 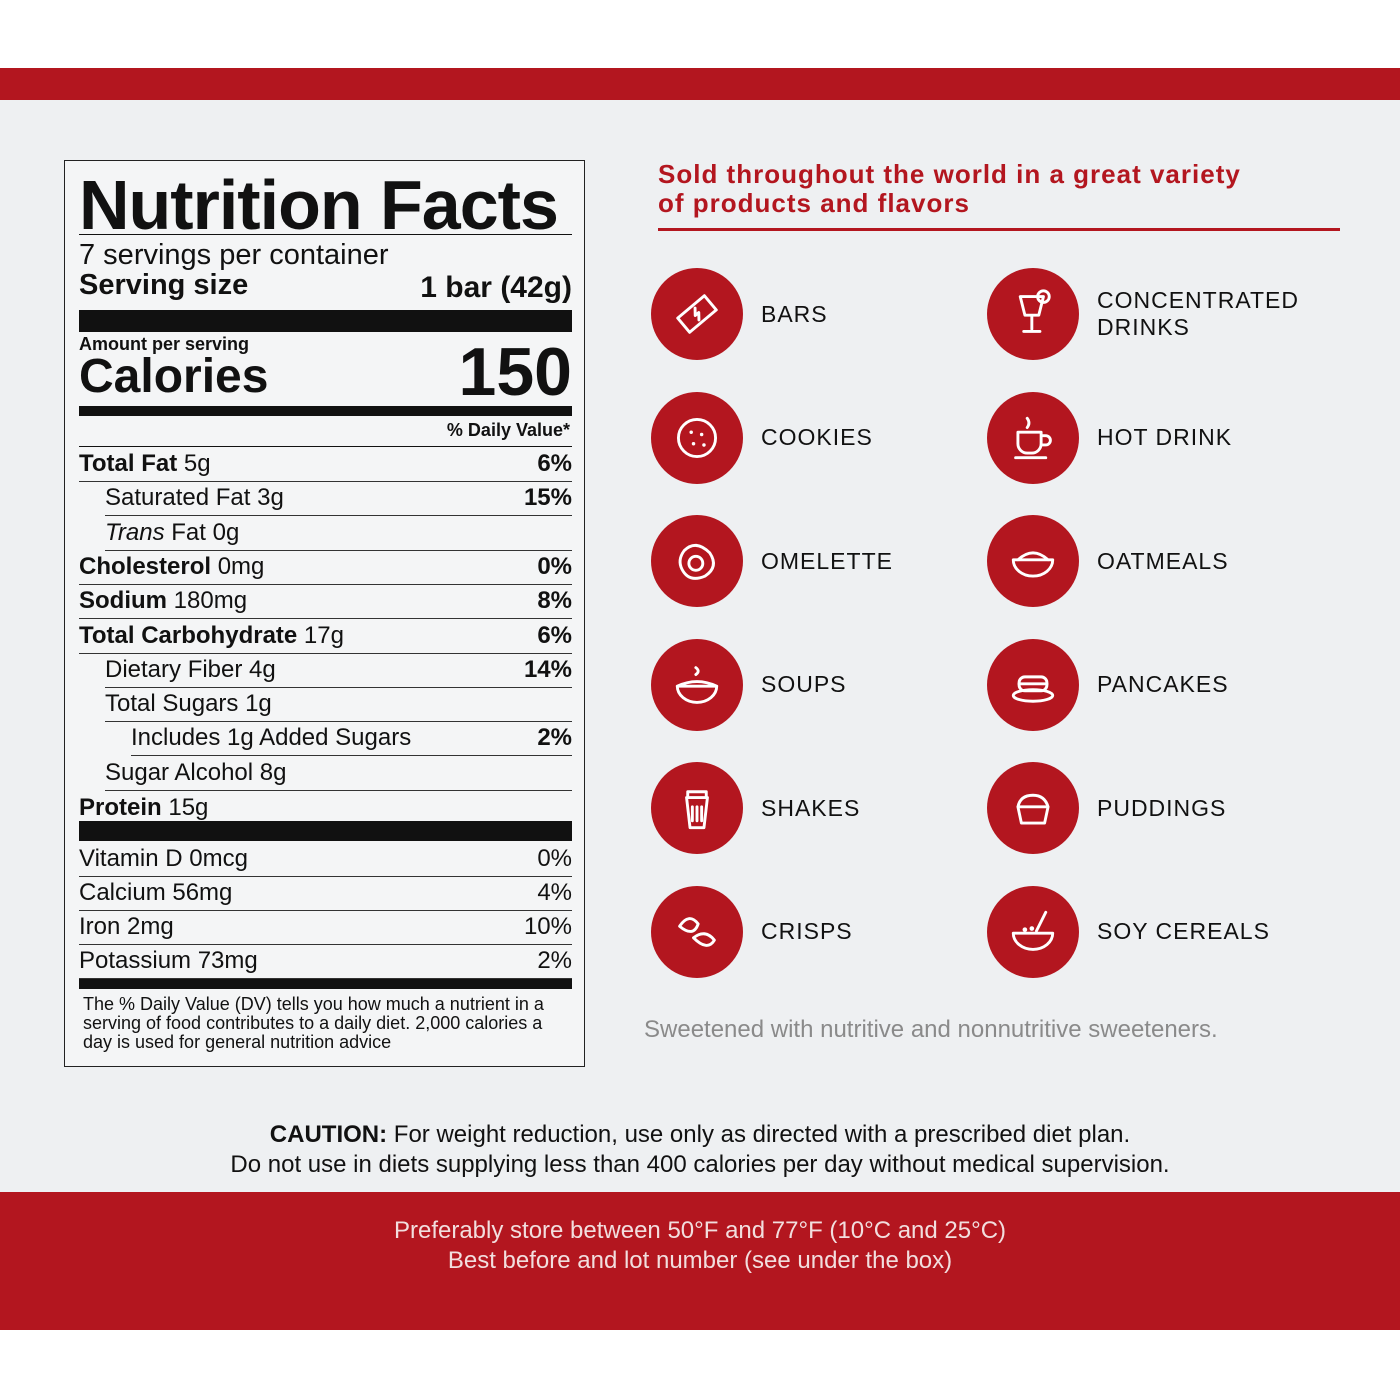 I want to click on product-label: OMELETTE, so click(x=827, y=560).